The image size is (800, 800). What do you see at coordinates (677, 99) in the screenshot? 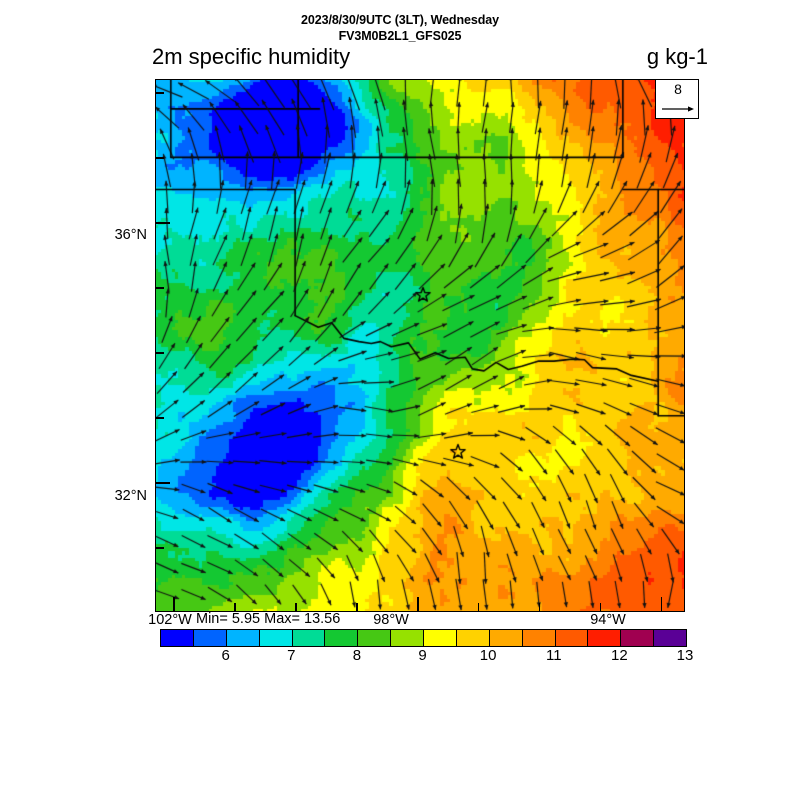
I see `reference-vector-box: 8` at bounding box center [677, 99].